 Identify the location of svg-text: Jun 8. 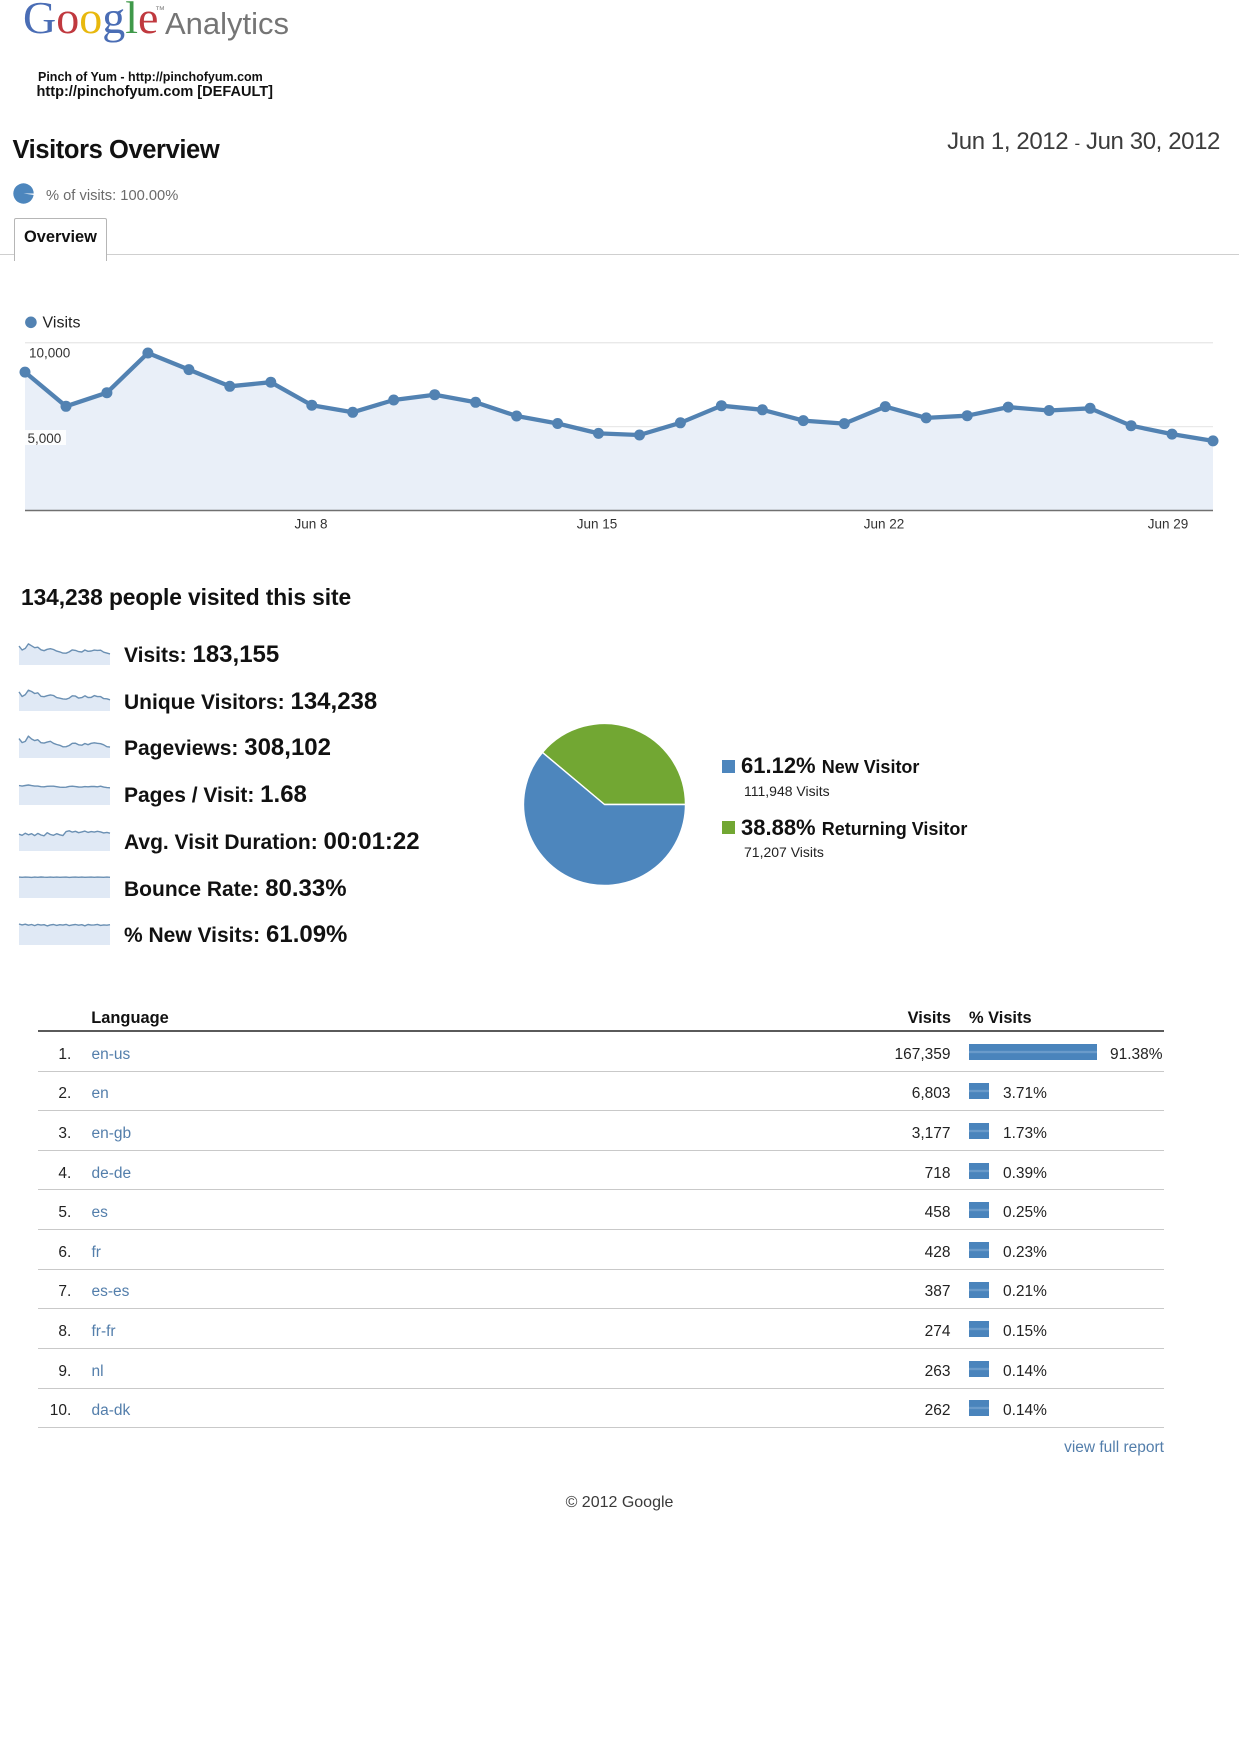
(310, 524).